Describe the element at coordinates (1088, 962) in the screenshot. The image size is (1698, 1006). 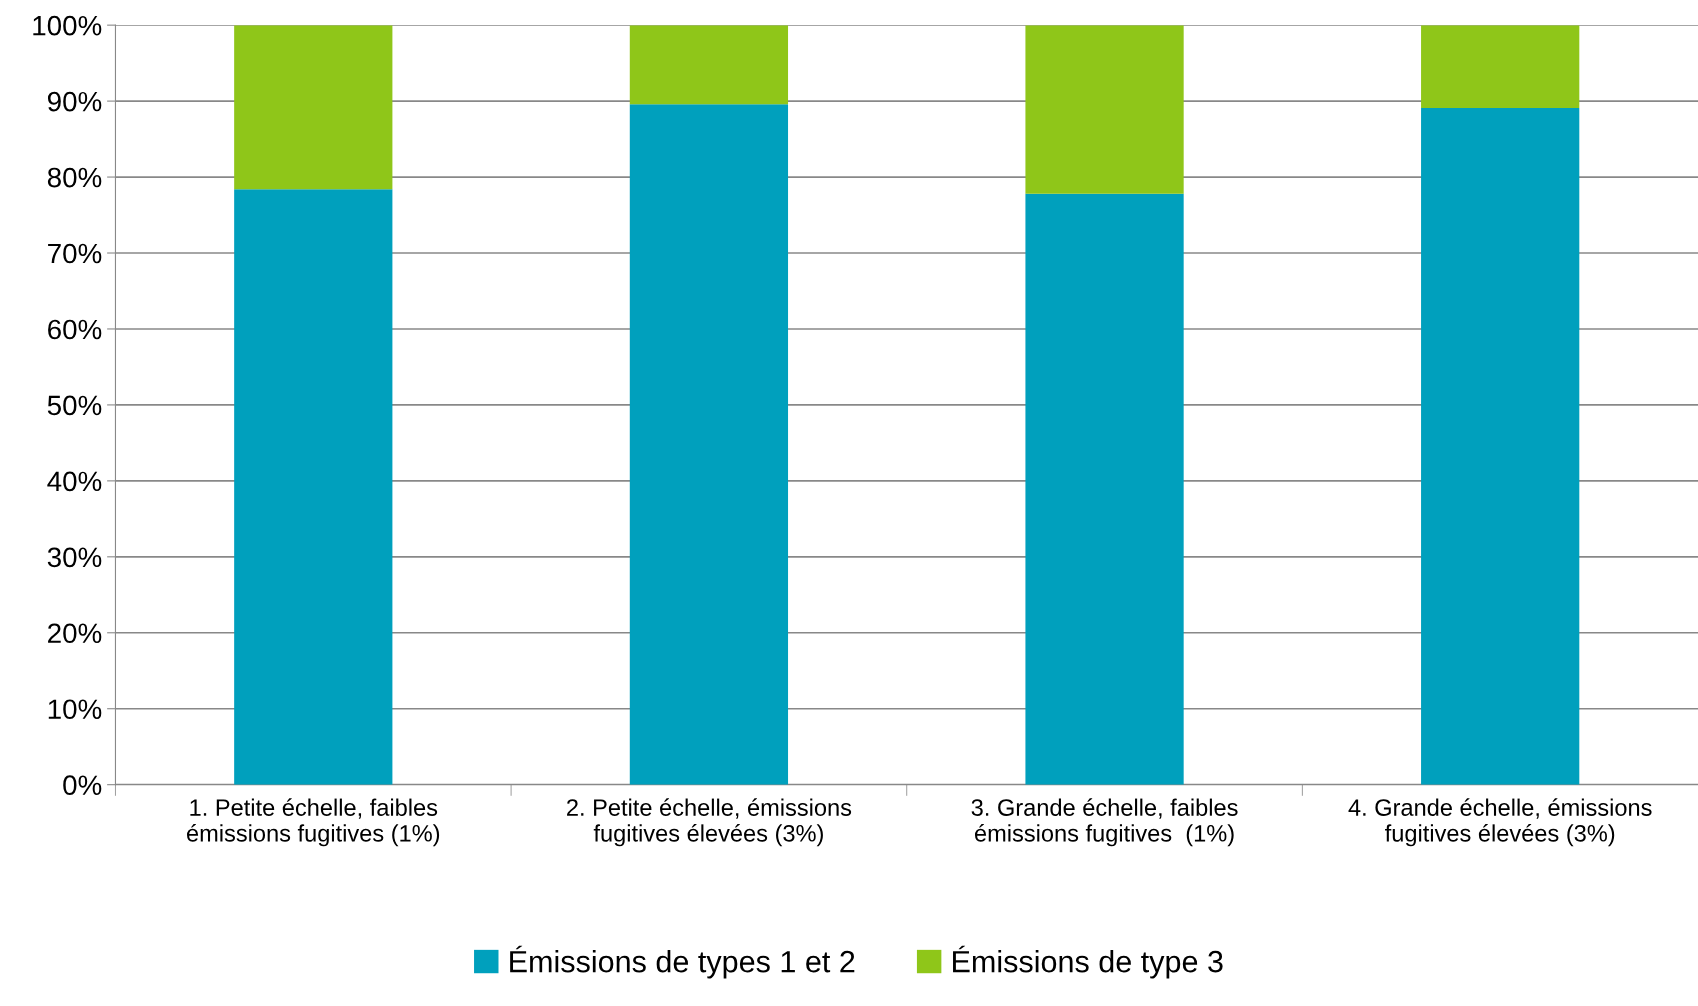
I see `legend-label: Émissions de type 3` at that location.